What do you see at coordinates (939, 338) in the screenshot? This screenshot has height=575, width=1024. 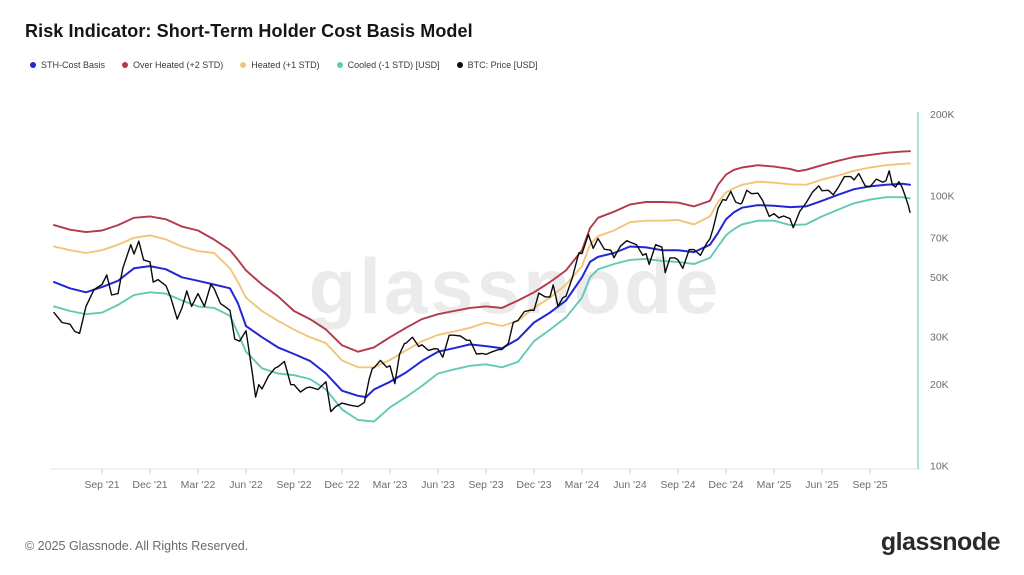 I see `y-axis-label: 30K` at bounding box center [939, 338].